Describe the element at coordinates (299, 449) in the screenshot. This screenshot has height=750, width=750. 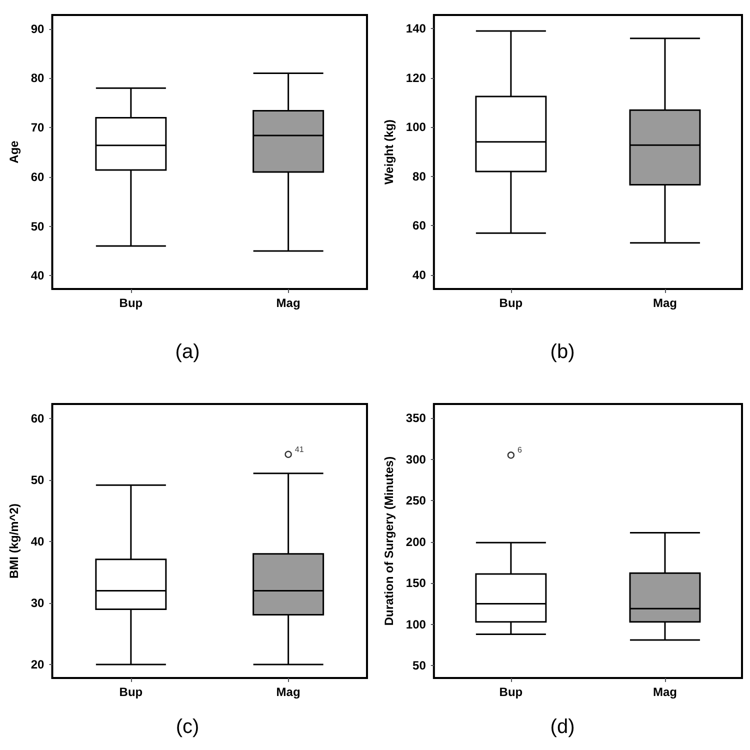
I see `annotation: 41` at that location.